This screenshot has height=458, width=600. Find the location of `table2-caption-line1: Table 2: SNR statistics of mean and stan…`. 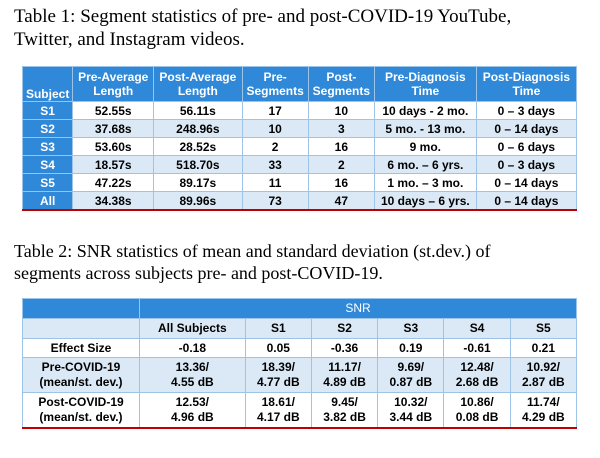

table2-caption-line1: Table 2: SNR statistics of mean and stan… is located at coordinates (252, 251).